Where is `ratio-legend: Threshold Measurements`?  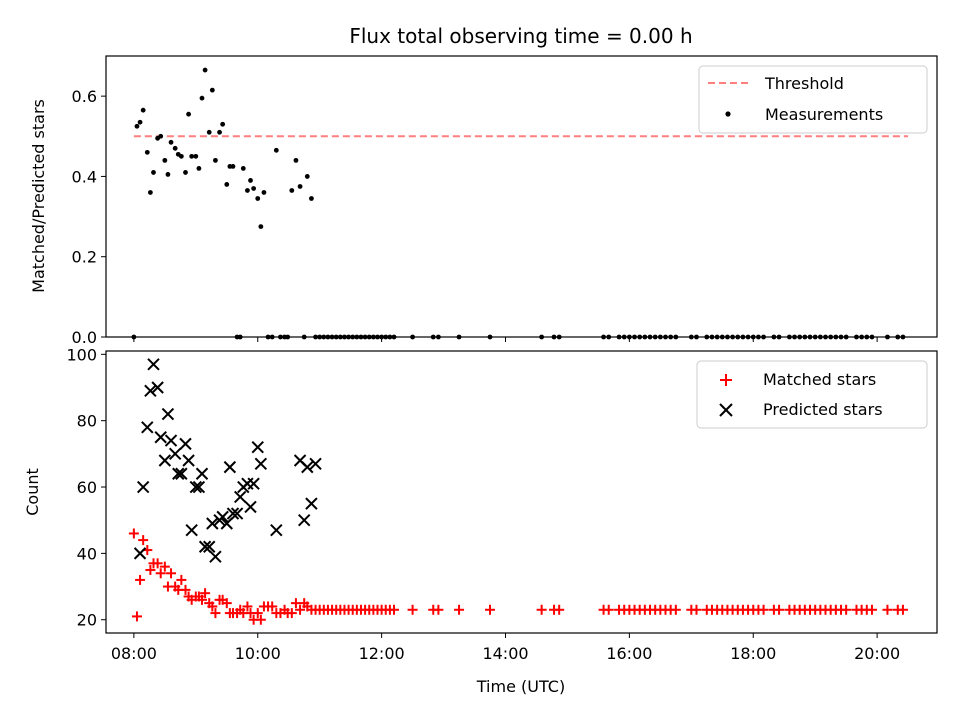 ratio-legend: Threshold Measurements is located at coordinates (813, 99).